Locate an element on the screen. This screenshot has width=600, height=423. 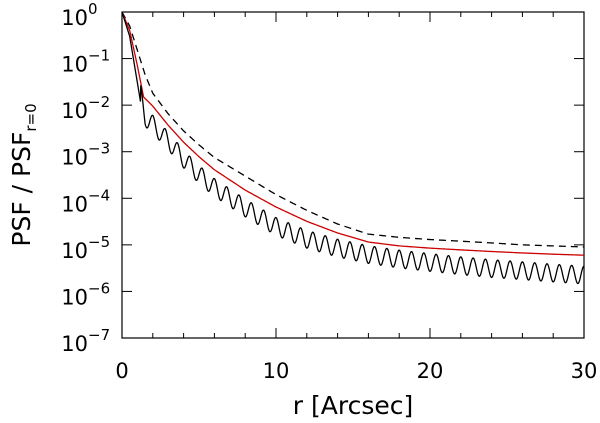
y-tick-label: 10⁰ is located at coordinates (79, 15).